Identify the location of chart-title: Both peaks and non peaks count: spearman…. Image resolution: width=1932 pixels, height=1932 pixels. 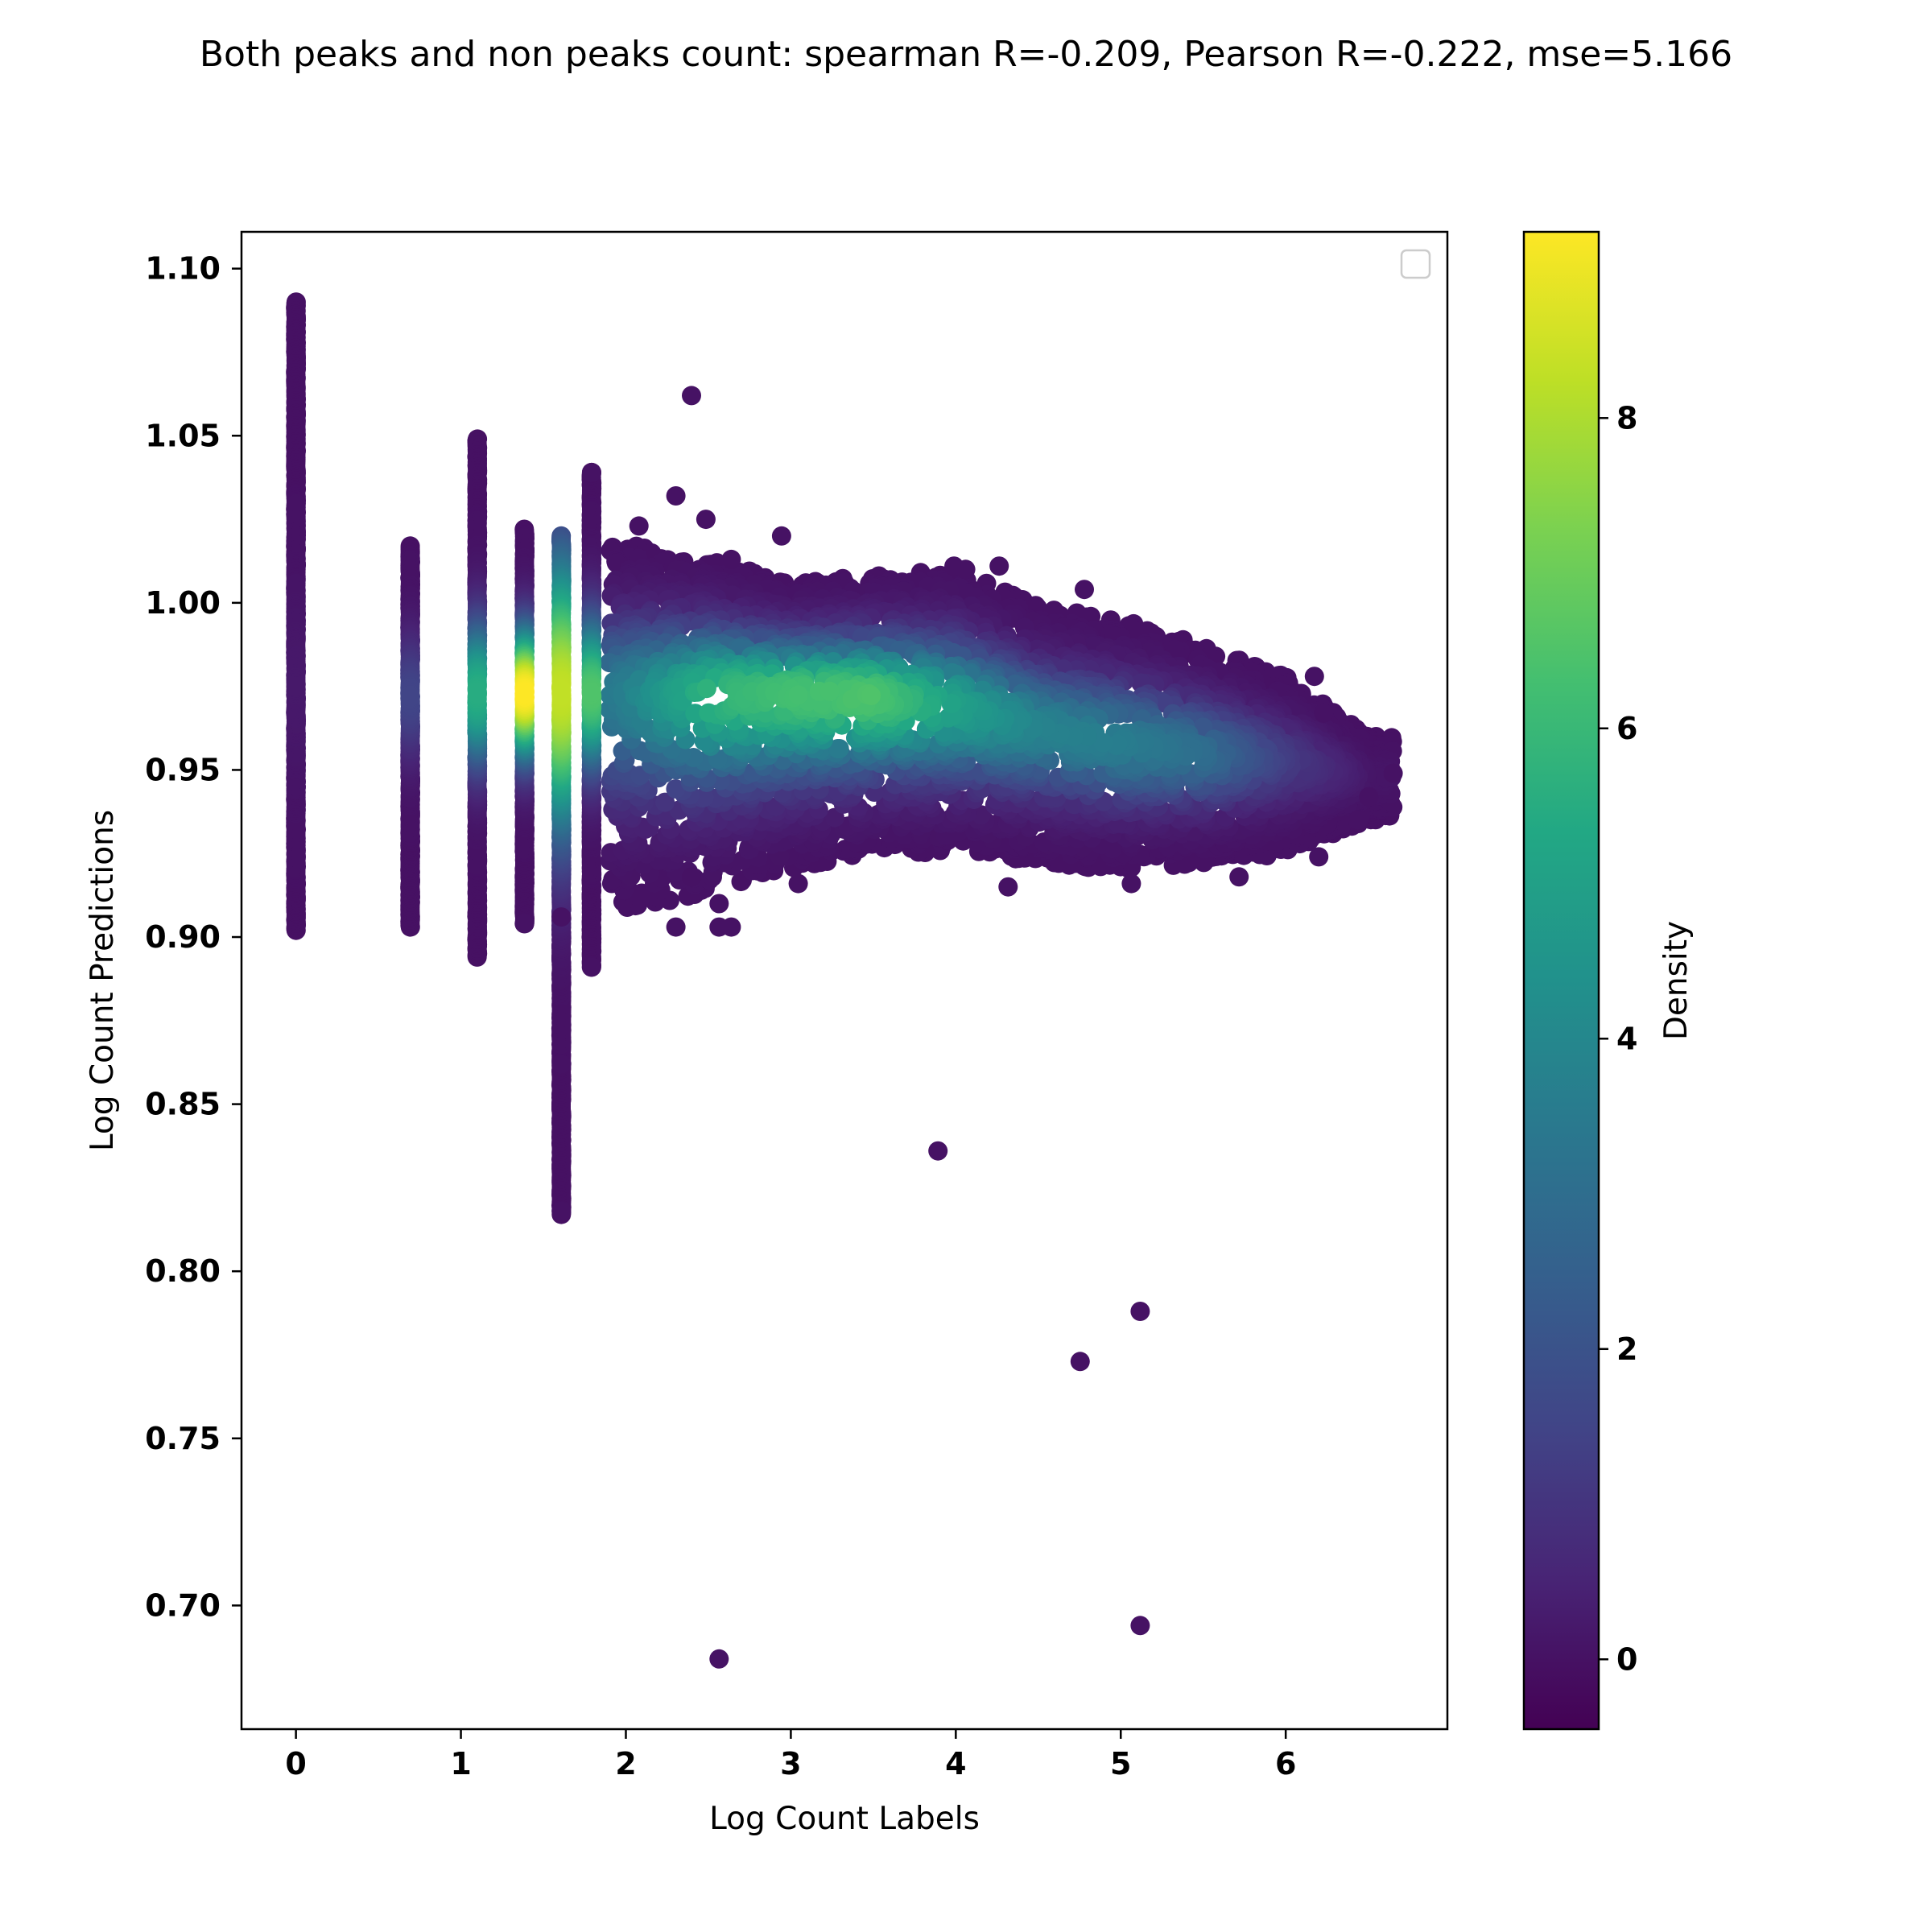
(966, 54).